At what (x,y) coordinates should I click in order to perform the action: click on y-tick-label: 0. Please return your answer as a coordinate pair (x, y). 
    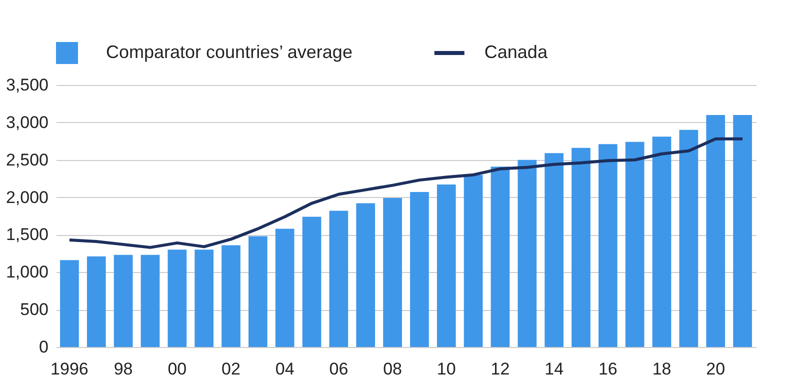
    Looking at the image, I should click on (43, 347).